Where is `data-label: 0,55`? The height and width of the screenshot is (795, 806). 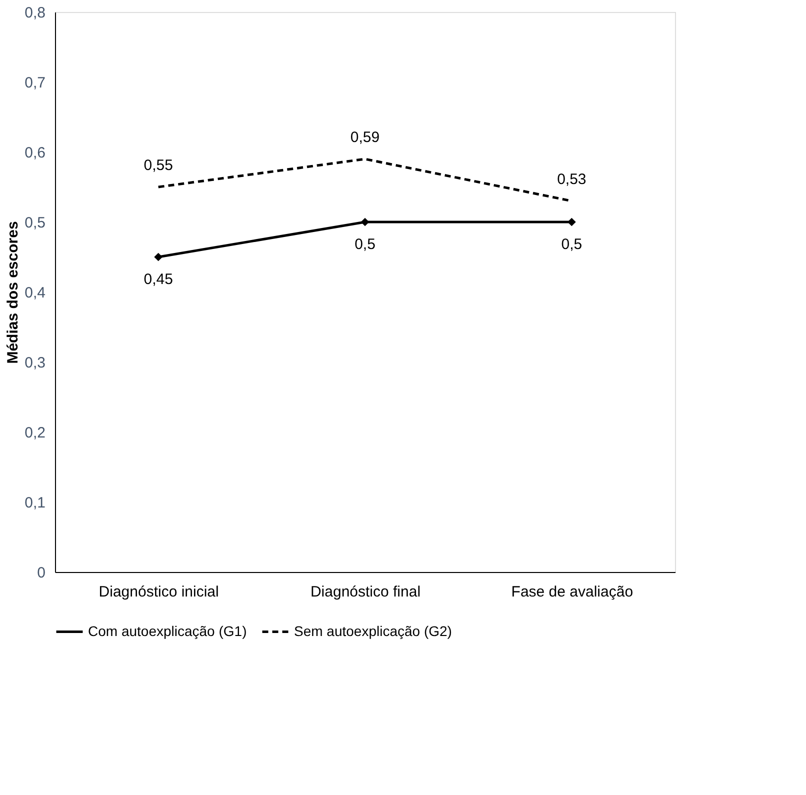 data-label: 0,55 is located at coordinates (158, 165).